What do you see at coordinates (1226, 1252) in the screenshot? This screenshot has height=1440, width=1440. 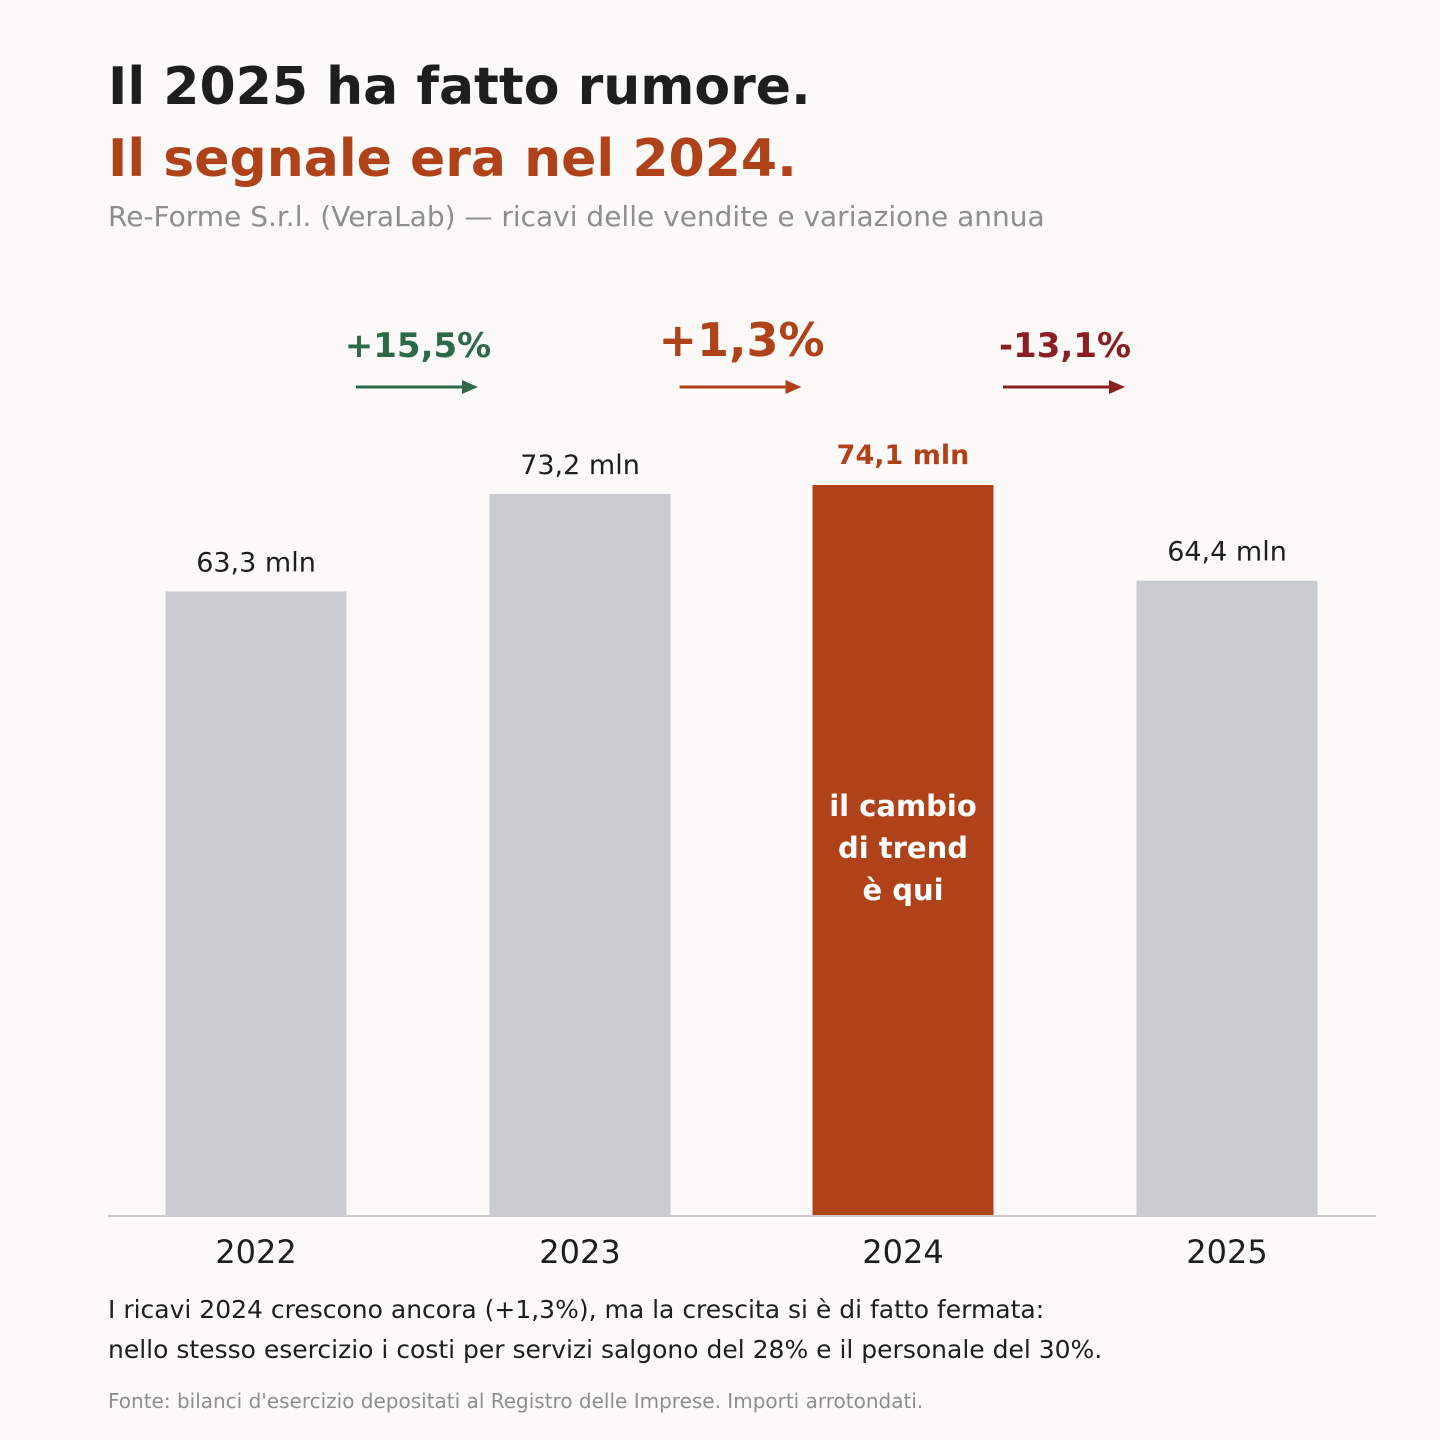 I see `x-tick-label-2025: 2025` at bounding box center [1226, 1252].